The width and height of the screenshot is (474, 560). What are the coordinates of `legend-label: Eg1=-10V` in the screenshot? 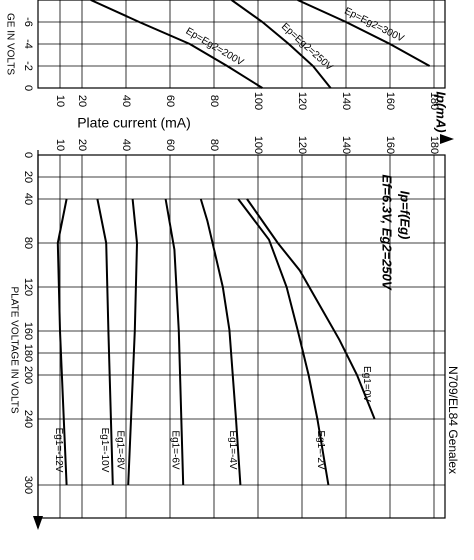 It's located at (104, 450).